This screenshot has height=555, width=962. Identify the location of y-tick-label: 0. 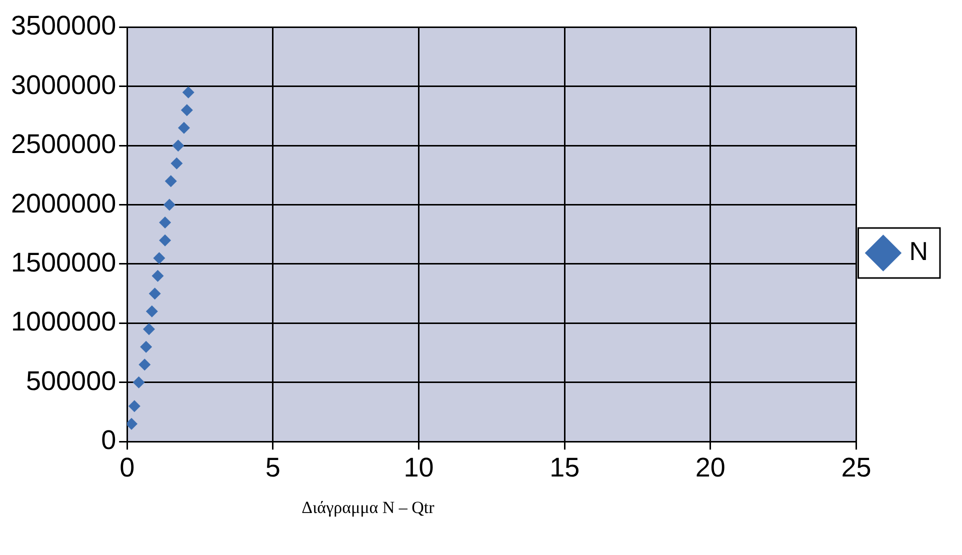
(108, 440).